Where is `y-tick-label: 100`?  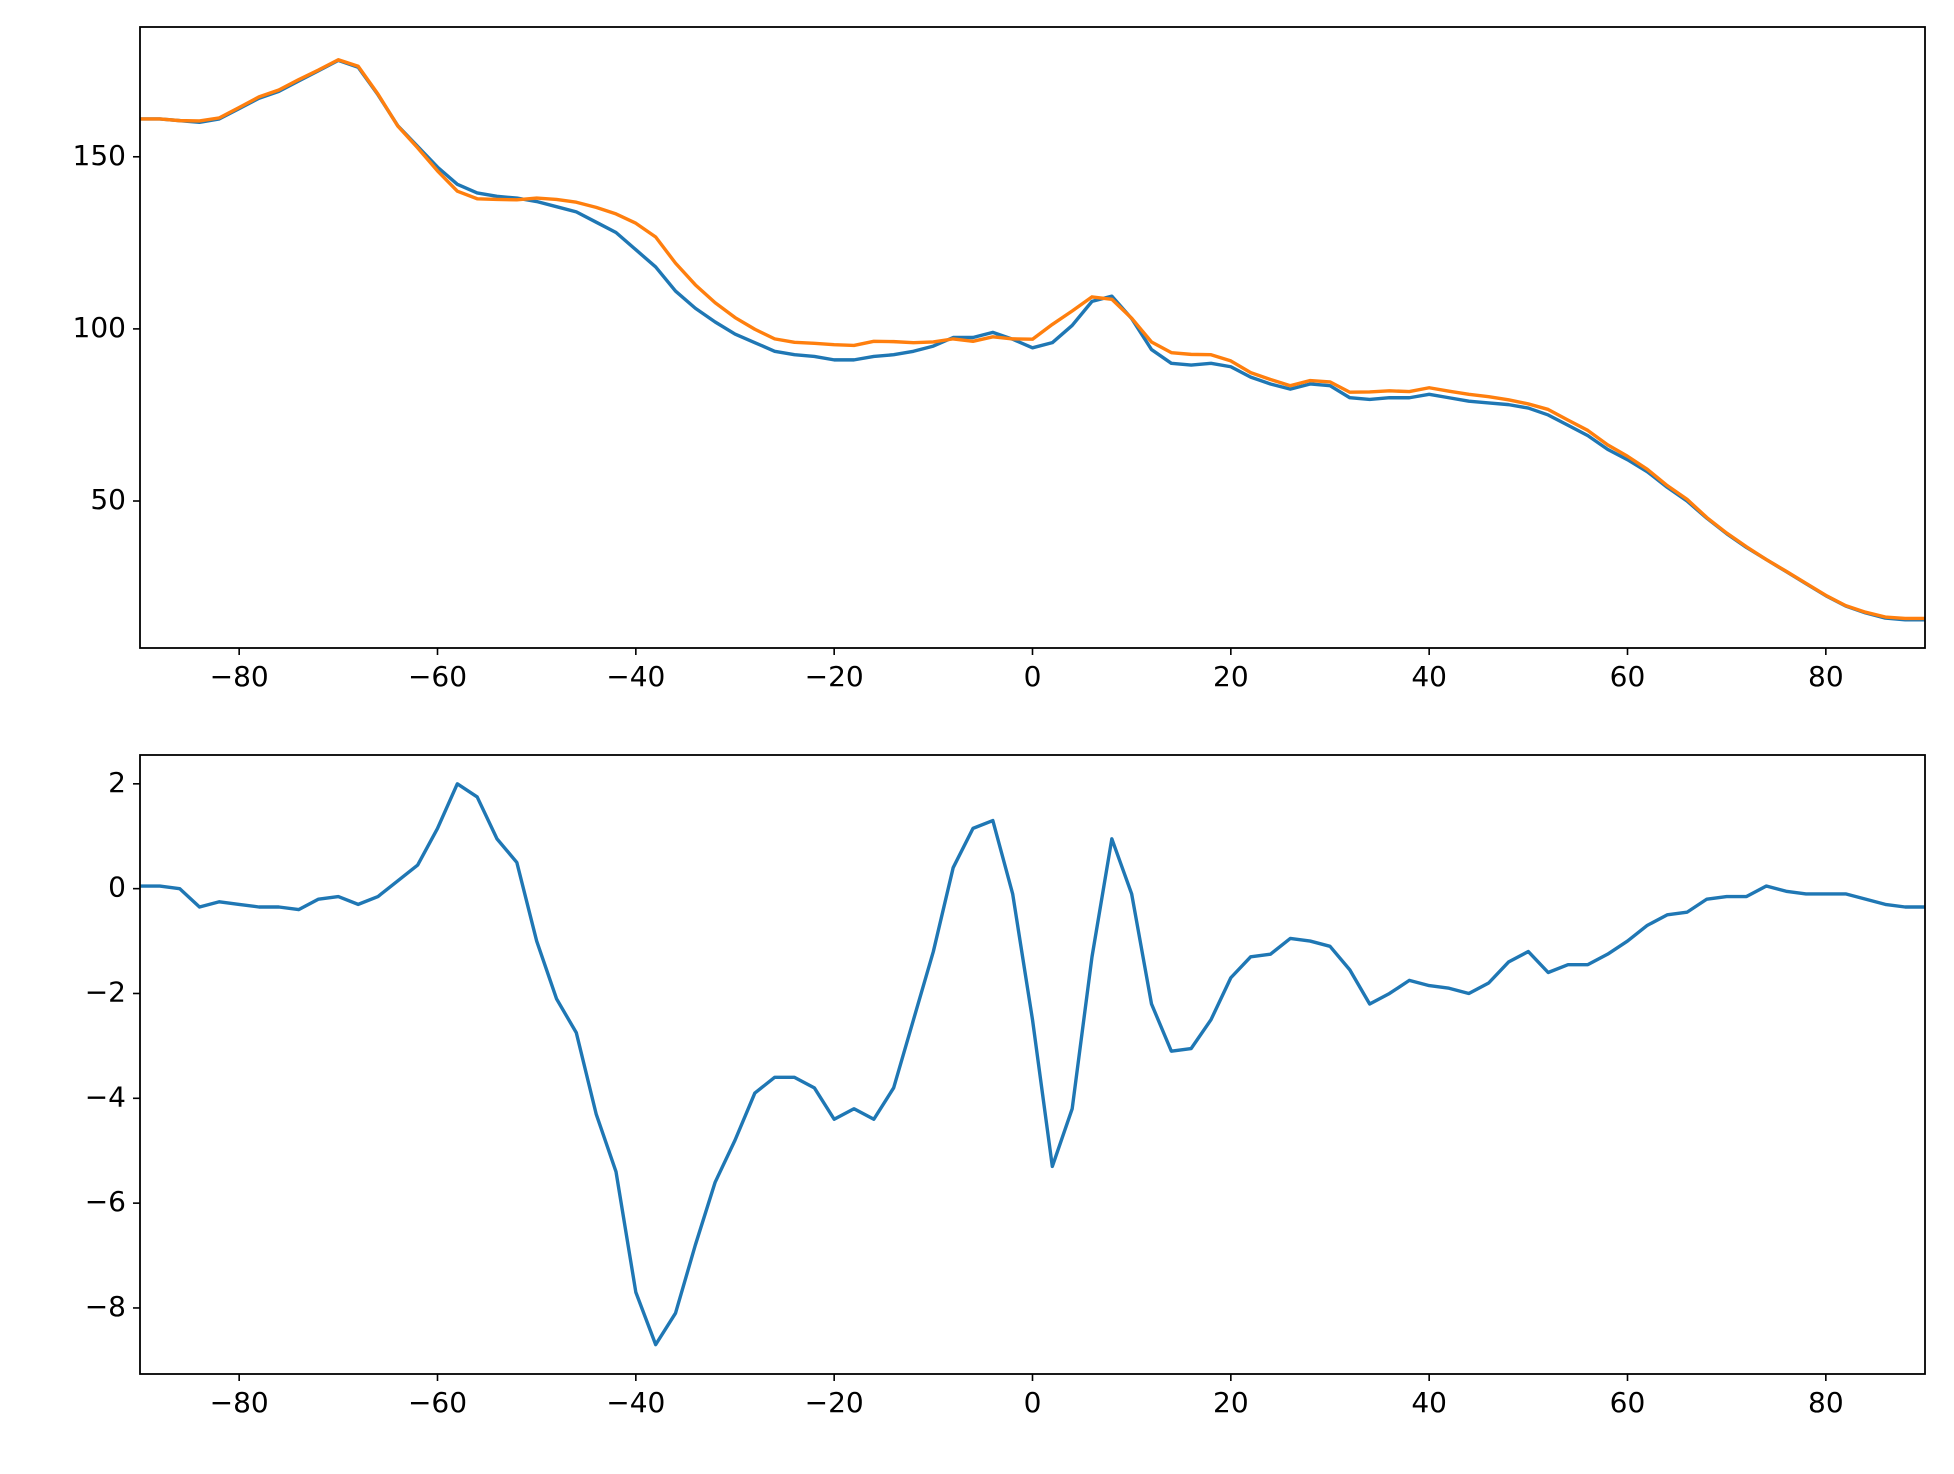
y-tick-label: 100 is located at coordinates (99, 327).